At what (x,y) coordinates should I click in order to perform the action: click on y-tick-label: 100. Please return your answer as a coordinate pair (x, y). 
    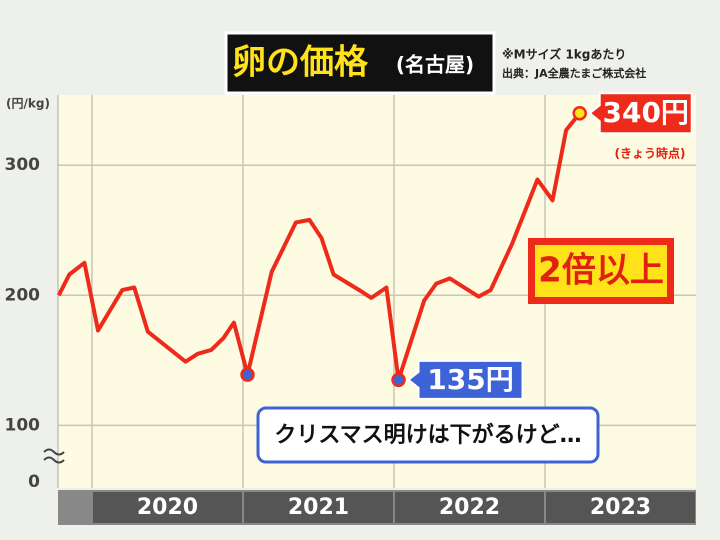
    Looking at the image, I should click on (23, 425).